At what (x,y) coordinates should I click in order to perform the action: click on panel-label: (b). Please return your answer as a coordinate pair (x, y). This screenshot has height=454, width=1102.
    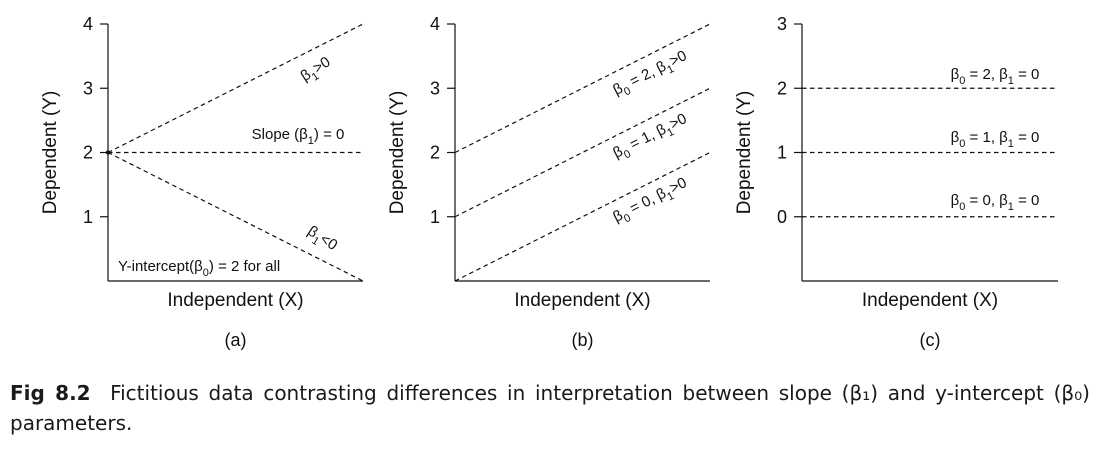
    Looking at the image, I should click on (583, 340).